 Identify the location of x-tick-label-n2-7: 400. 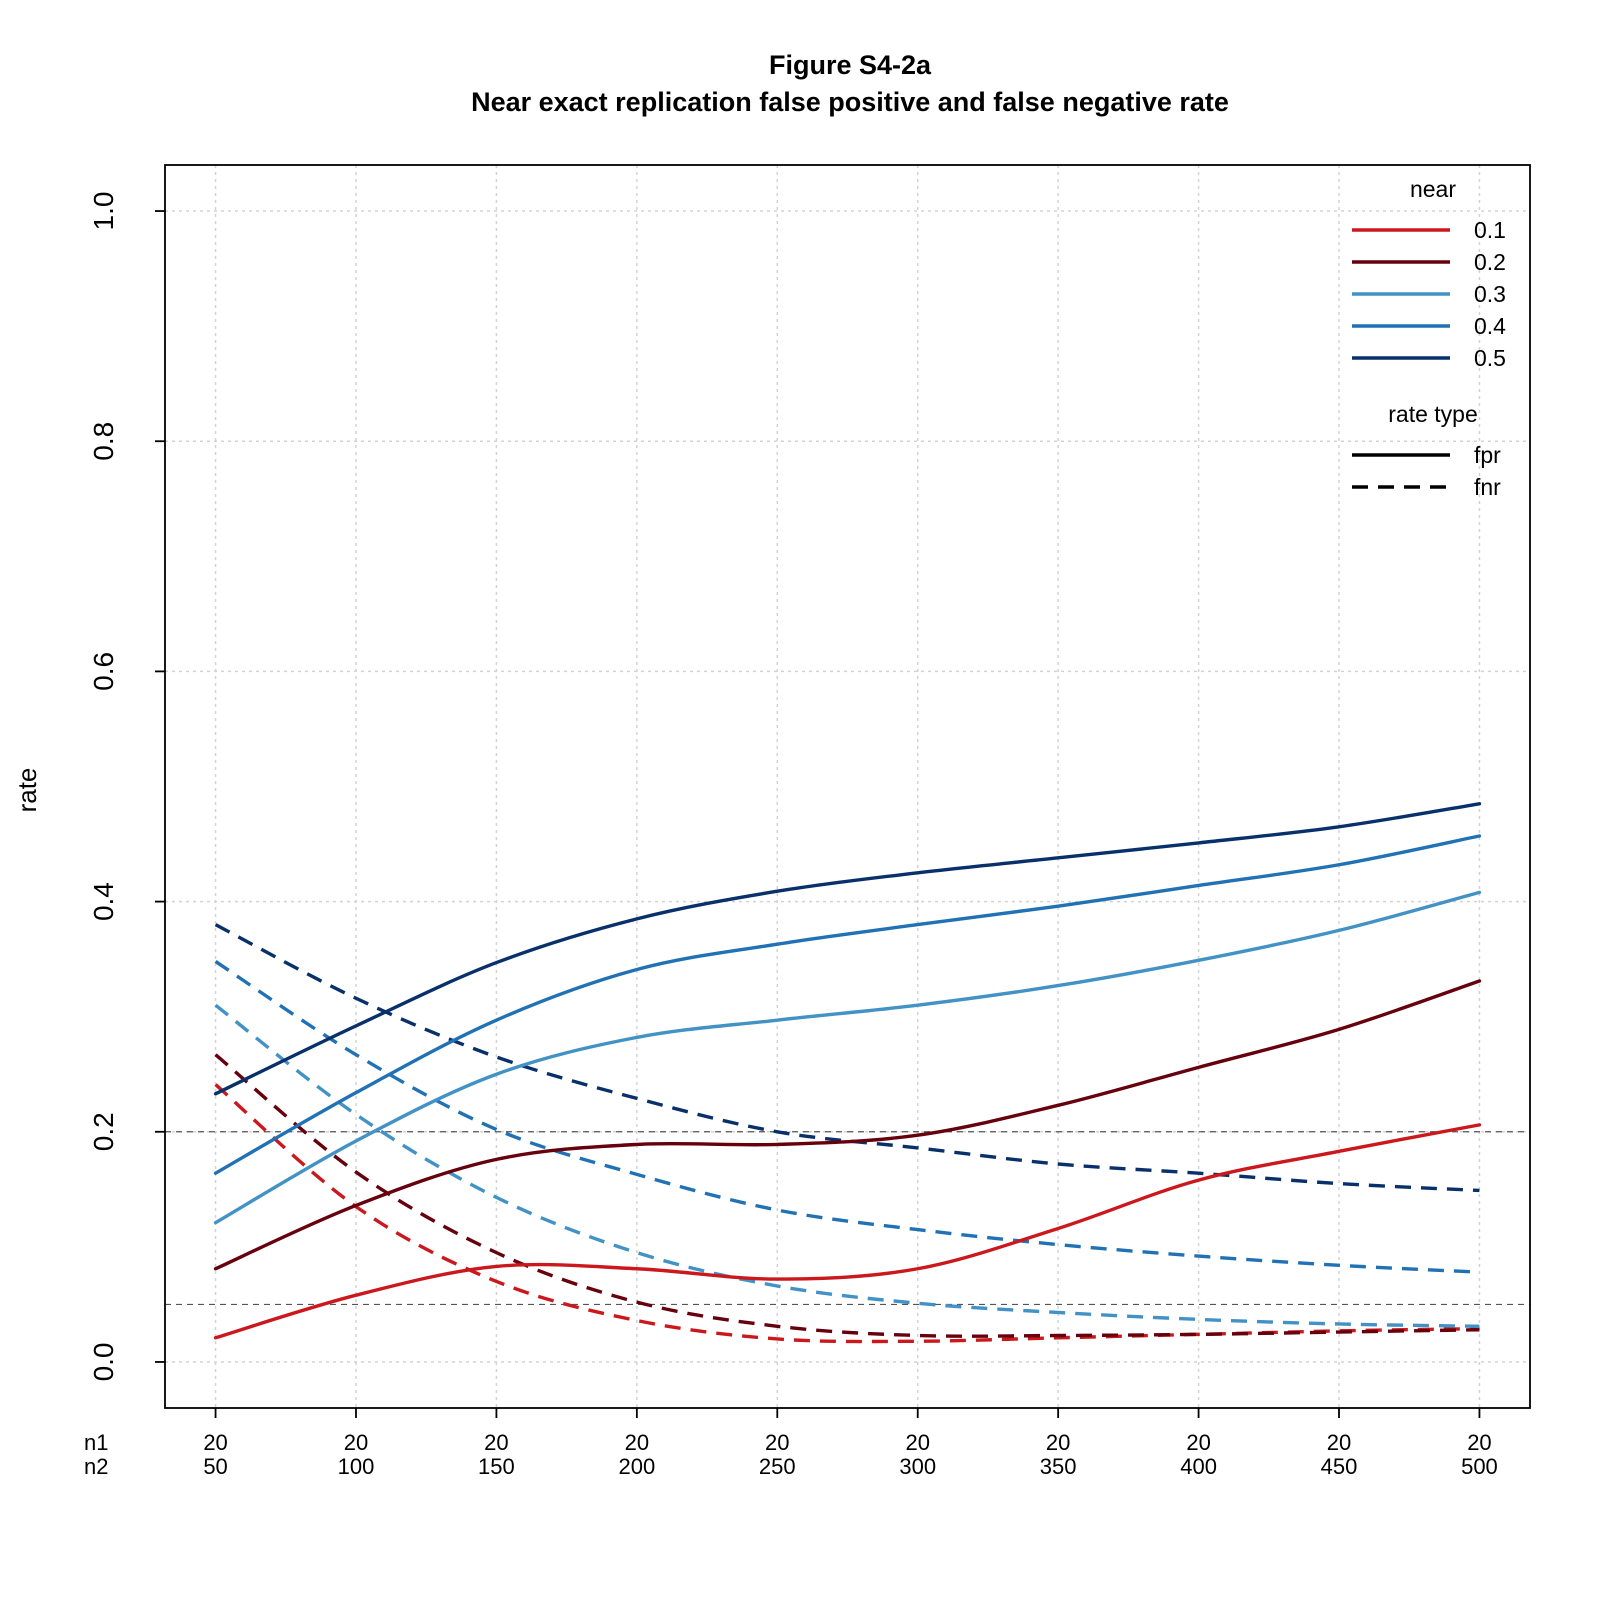
(1198, 1466).